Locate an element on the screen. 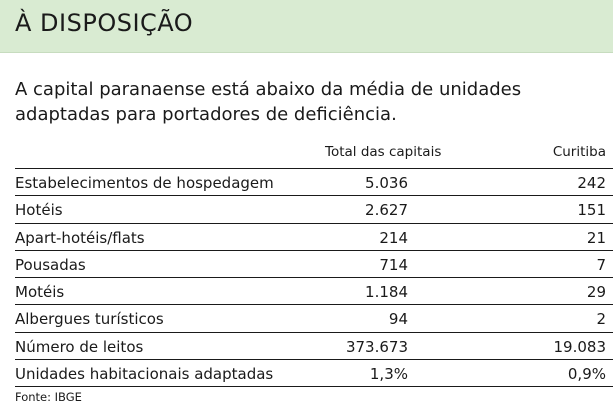 The image size is (613, 412). row-total-value: 1,3% is located at coordinates (388, 374).